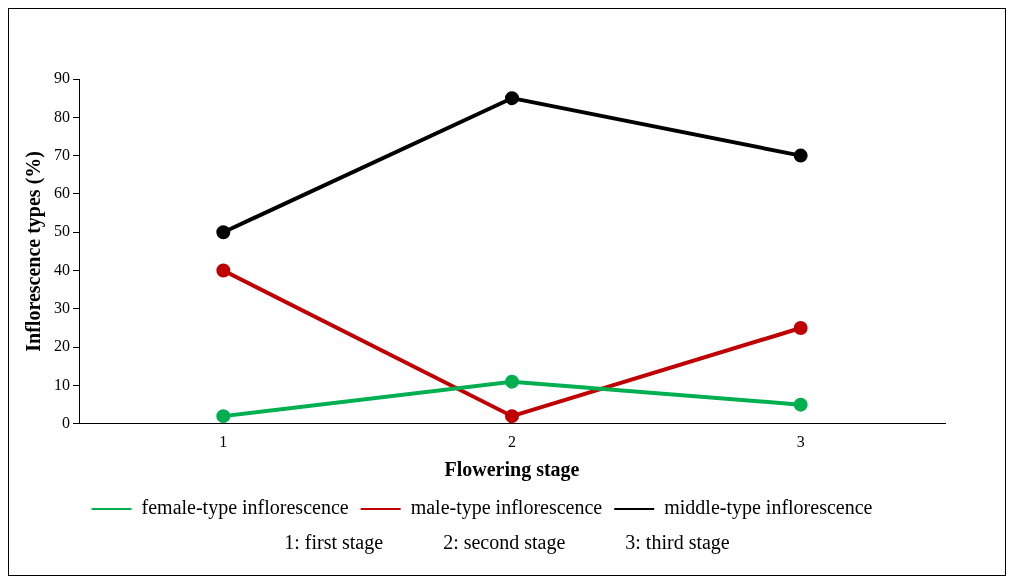  Describe the element at coordinates (62, 78) in the screenshot. I see `y-tick-label: 90` at that location.